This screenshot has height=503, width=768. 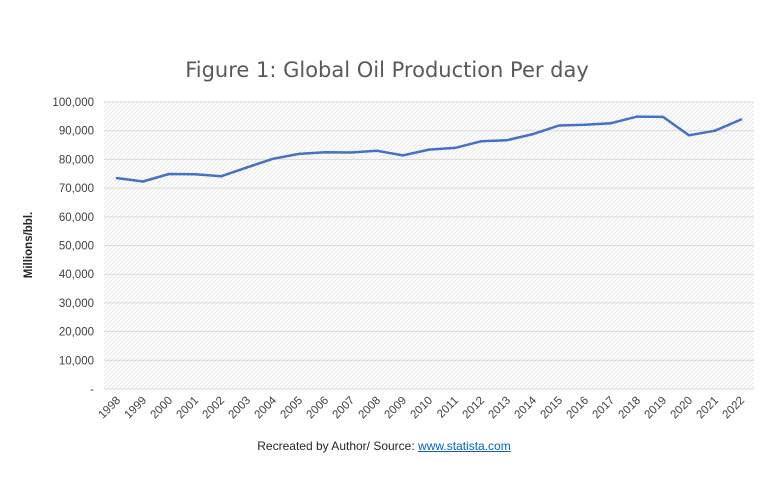 I want to click on y-tick-label: 10,000, so click(x=76, y=361).